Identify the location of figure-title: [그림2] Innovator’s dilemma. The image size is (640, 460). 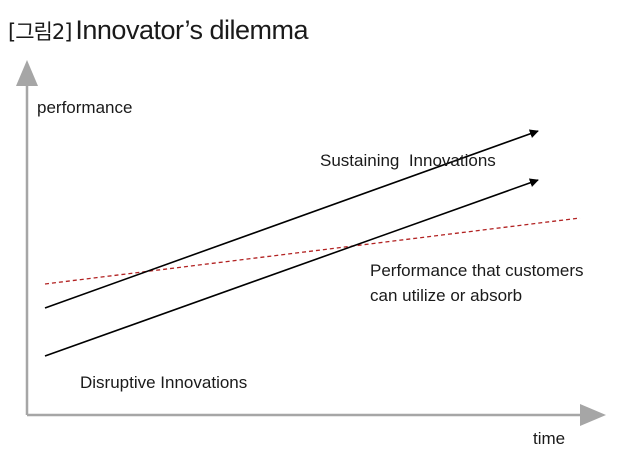
(158, 30).